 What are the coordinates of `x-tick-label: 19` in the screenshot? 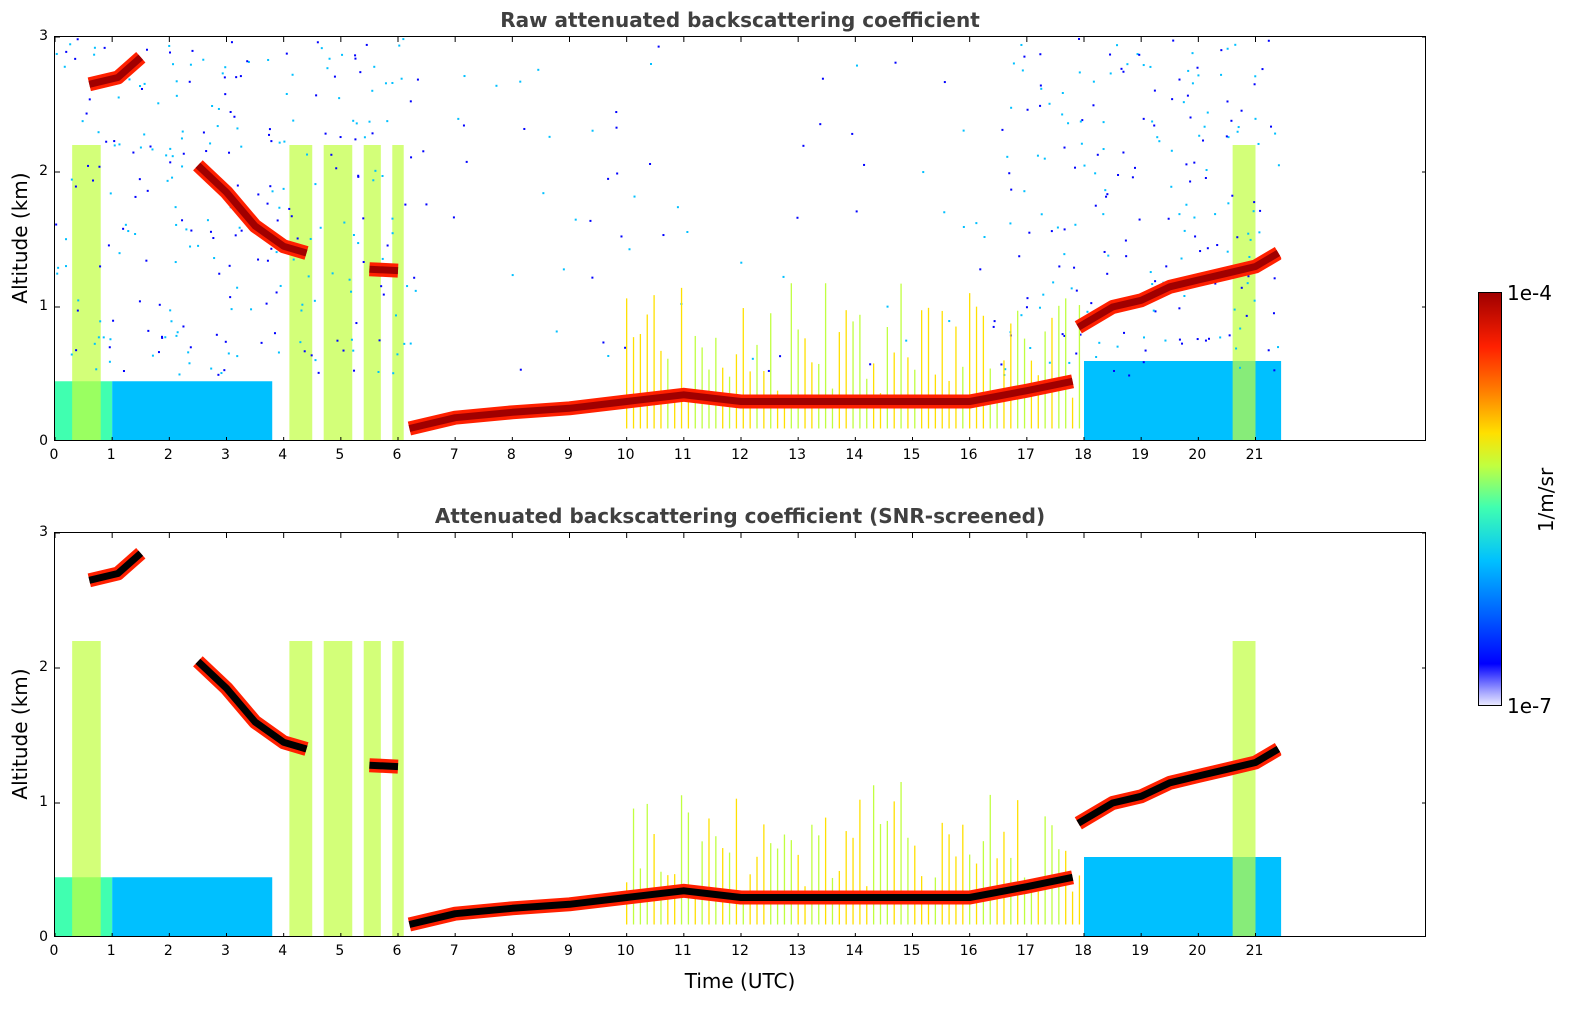 It's located at (1140, 455).